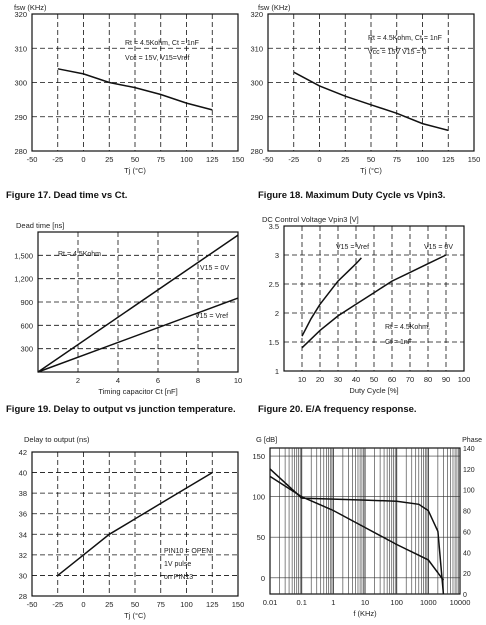 The width and height of the screenshot is (486, 625). Describe the element at coordinates (428, 602) in the screenshot. I see `x-tick-label: 1000` at that location.